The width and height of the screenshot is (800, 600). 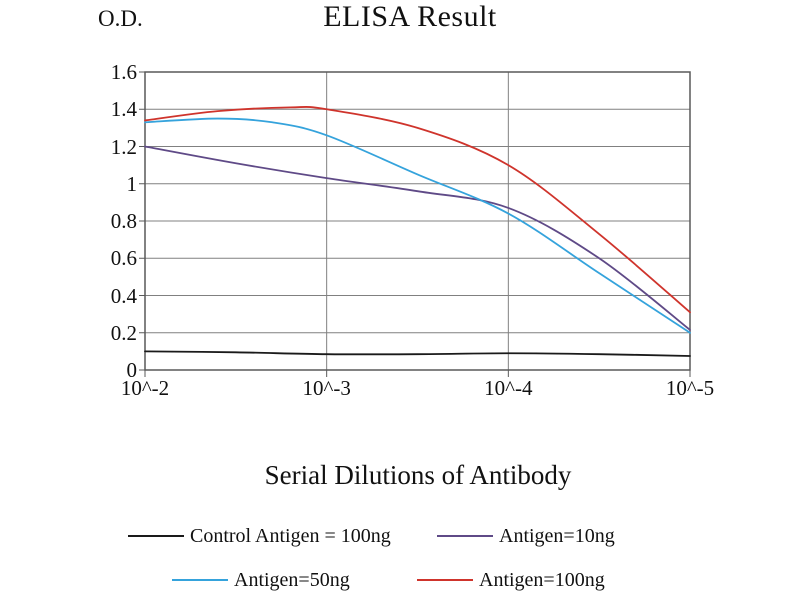 What do you see at coordinates (418, 475) in the screenshot?
I see `x-axis-label: Serial Dilutions of Antibody` at bounding box center [418, 475].